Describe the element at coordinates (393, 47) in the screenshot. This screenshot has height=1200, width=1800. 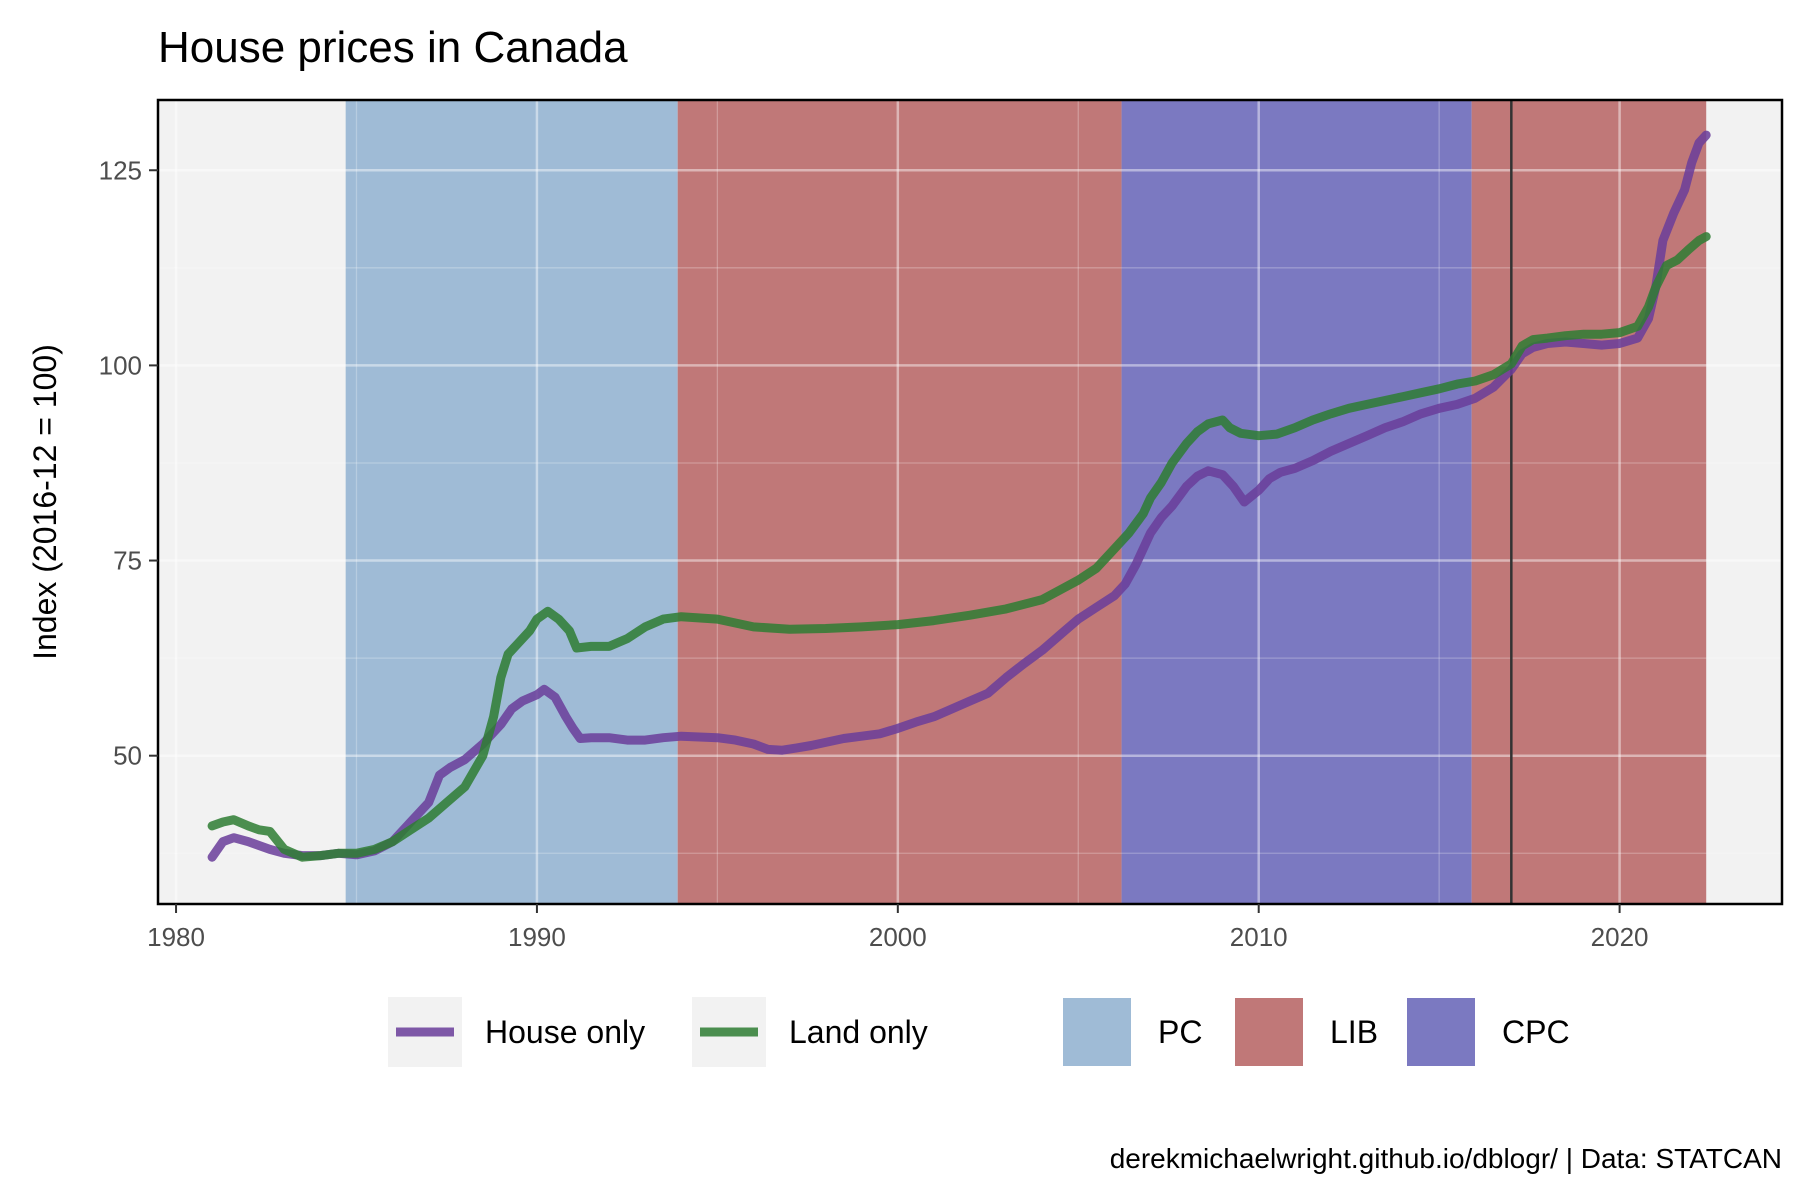
I see `chart-title: House prices in Canada` at that location.